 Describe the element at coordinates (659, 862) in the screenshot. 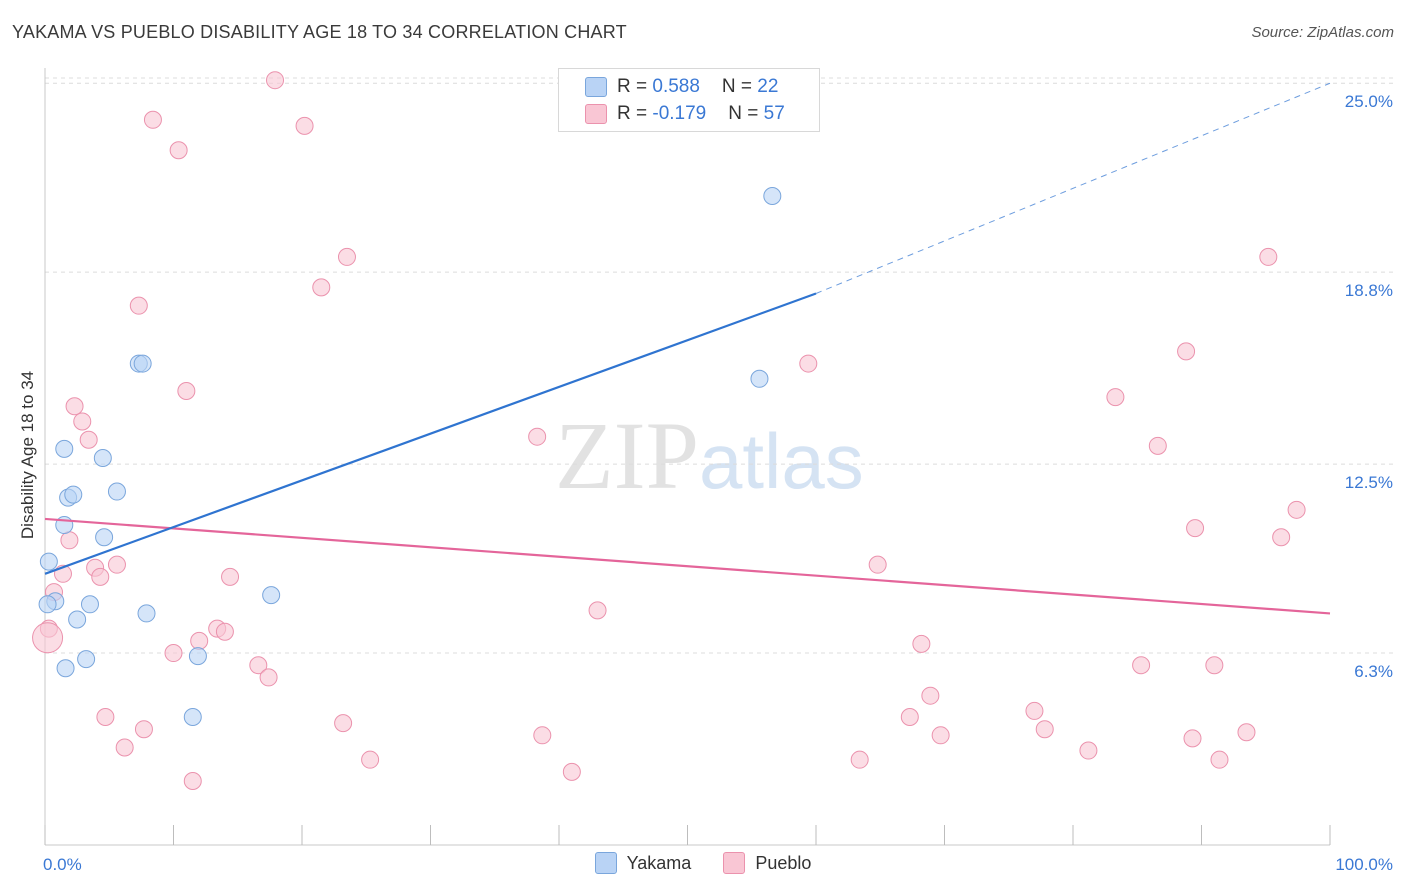

I see `legend-label-yakama: Yakama` at that location.